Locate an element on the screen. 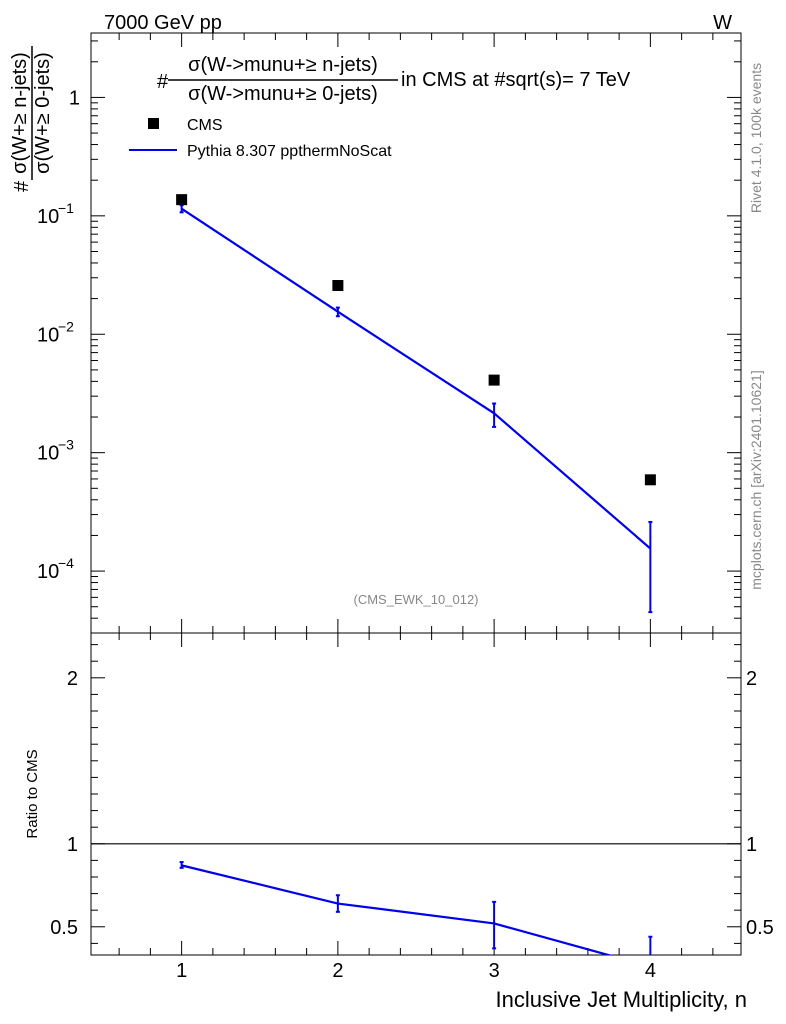 This screenshot has width=786, height=1024. legend-cms-marker is located at coordinates (153, 123).